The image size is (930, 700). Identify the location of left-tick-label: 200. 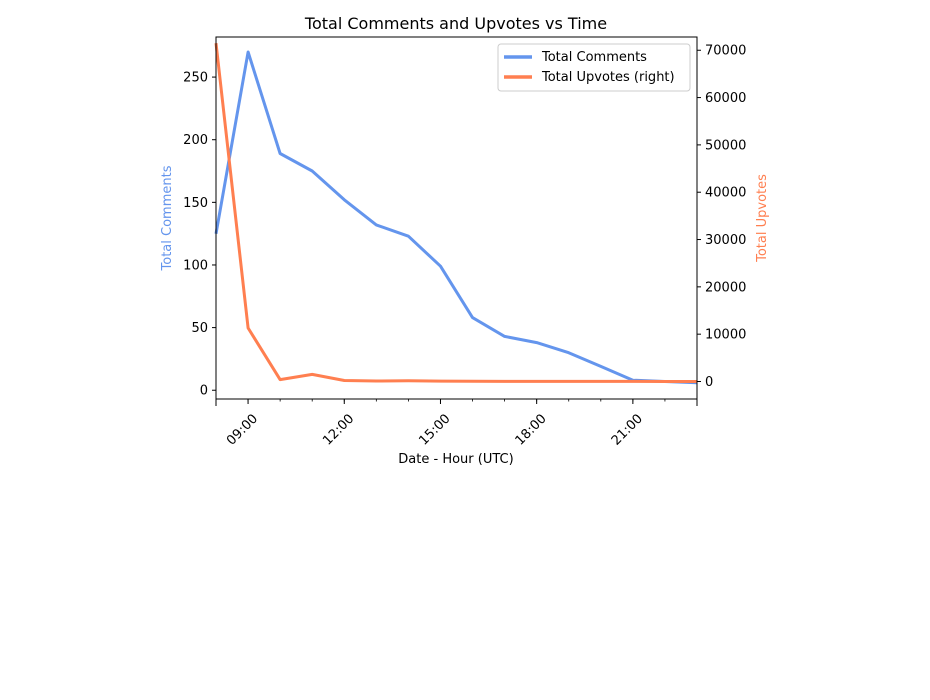
(195, 140).